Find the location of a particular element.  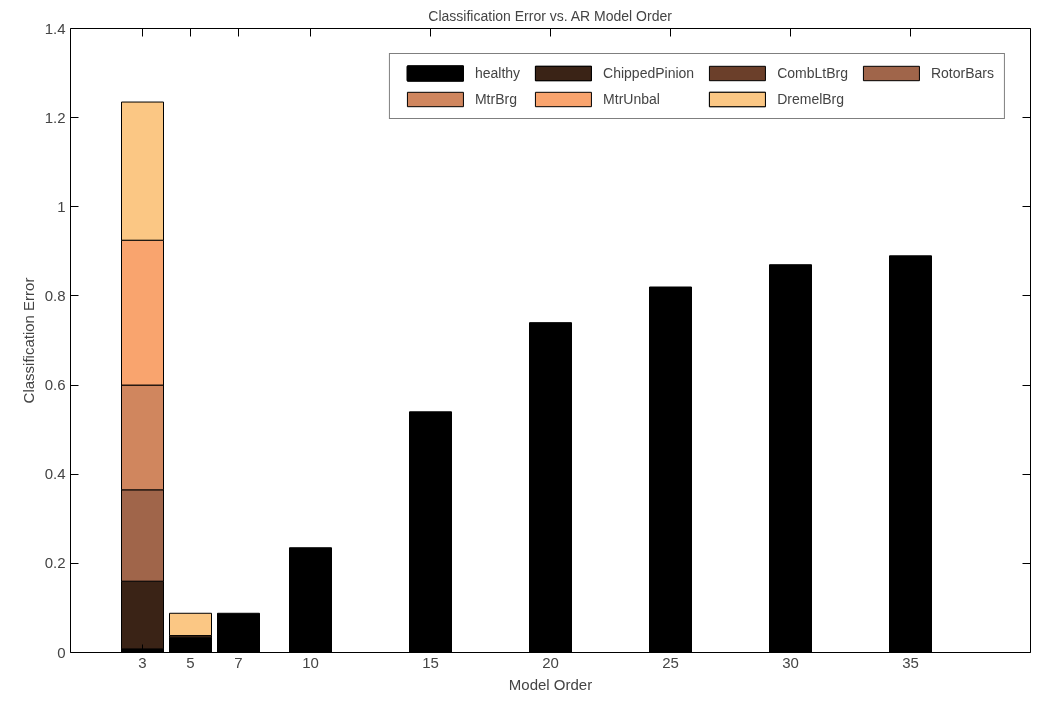

y-tick-label: 0 is located at coordinates (61, 652).